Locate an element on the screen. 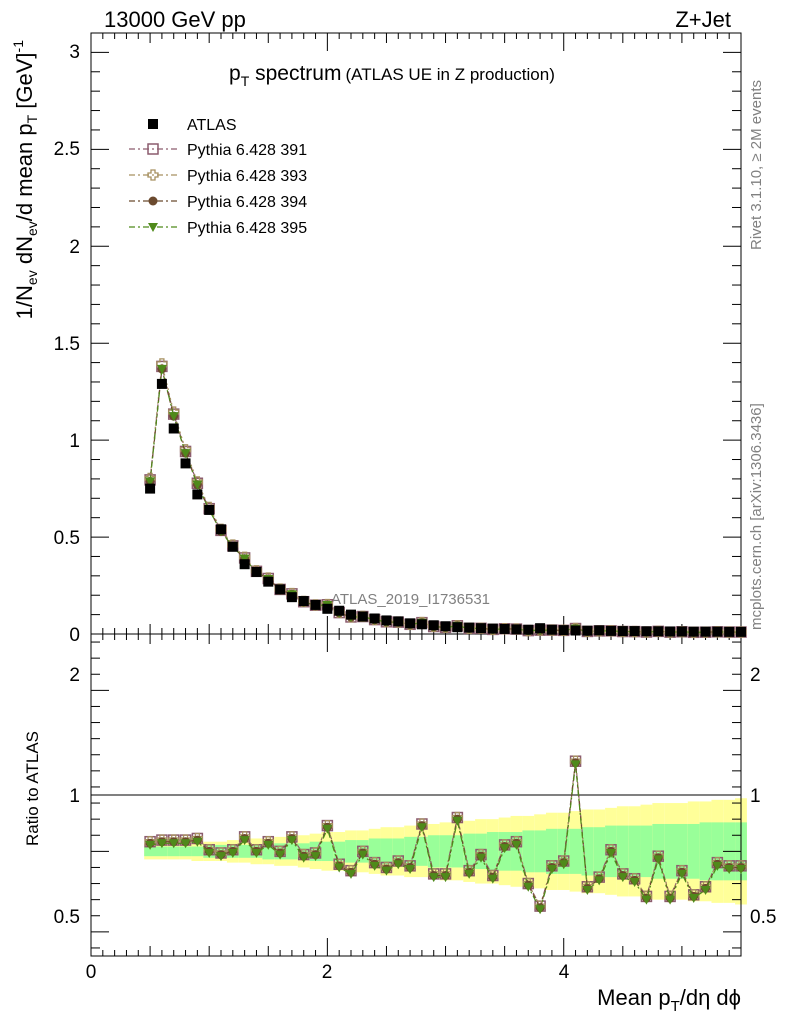 Image resolution: width=786 pixels, height=1029 pixels. y-tick-label: 0 is located at coordinates (74, 635).